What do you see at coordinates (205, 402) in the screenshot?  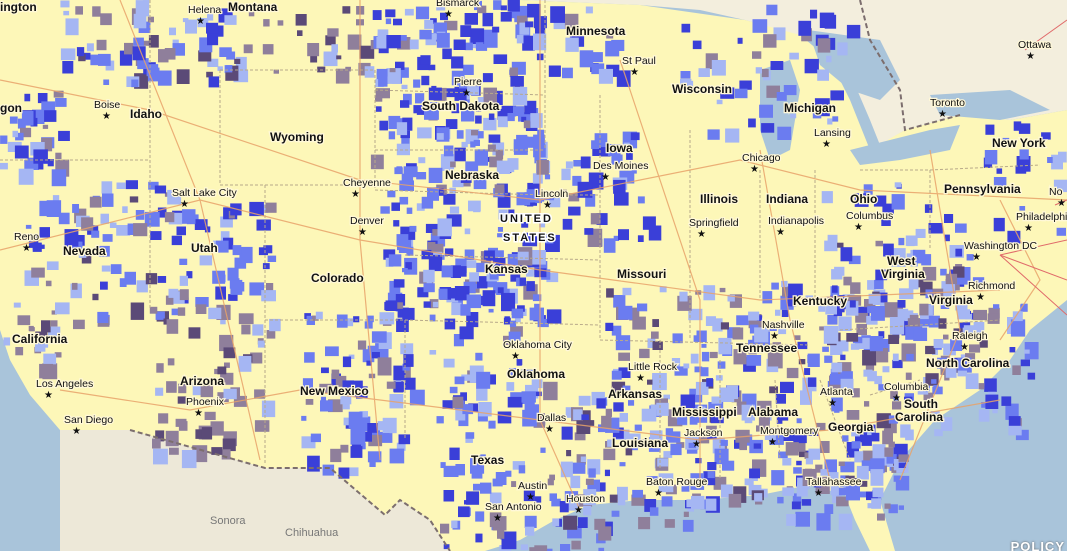 I see `city-label-phoenix: Phoenix` at bounding box center [205, 402].